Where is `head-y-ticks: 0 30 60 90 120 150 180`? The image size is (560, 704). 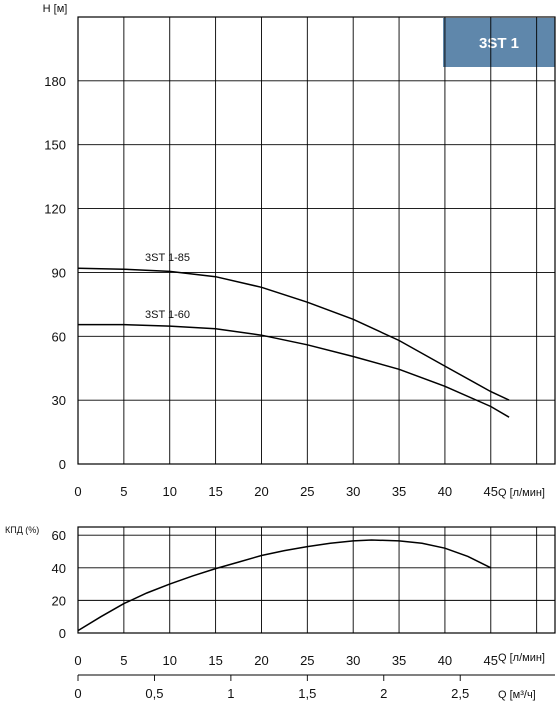
head-y-ticks: 0 30 60 90 120 150 180 is located at coordinates (55, 273).